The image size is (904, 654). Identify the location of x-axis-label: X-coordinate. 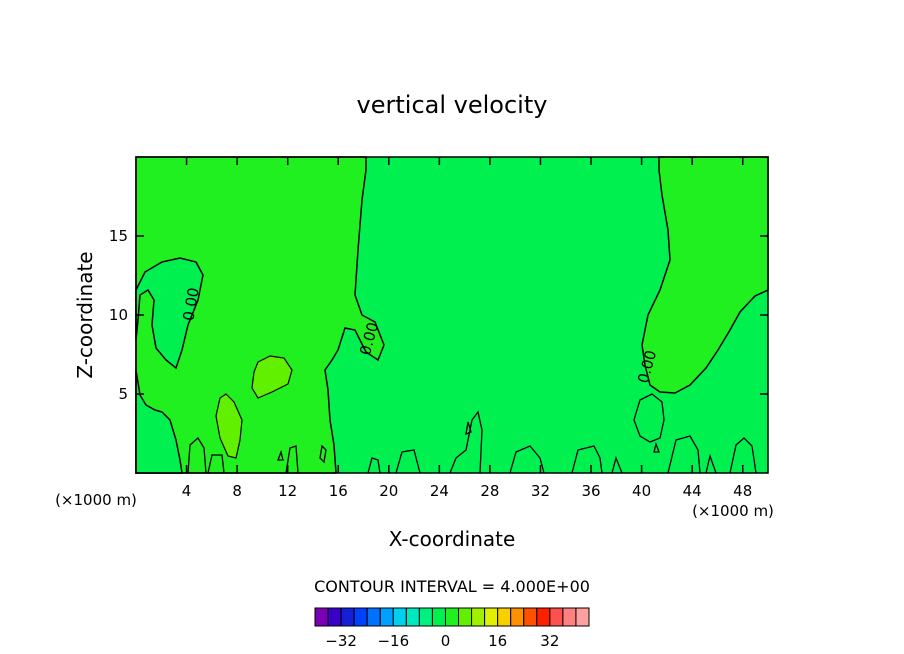
(452, 539).